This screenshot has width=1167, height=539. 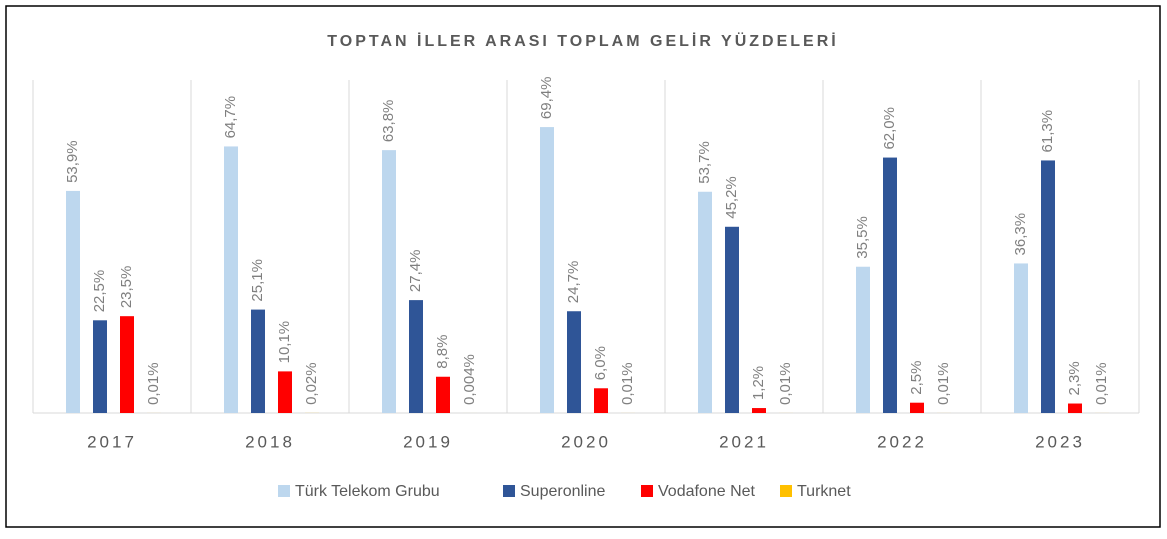 What do you see at coordinates (112, 441) in the screenshot?
I see `x-tick-label: 2017` at bounding box center [112, 441].